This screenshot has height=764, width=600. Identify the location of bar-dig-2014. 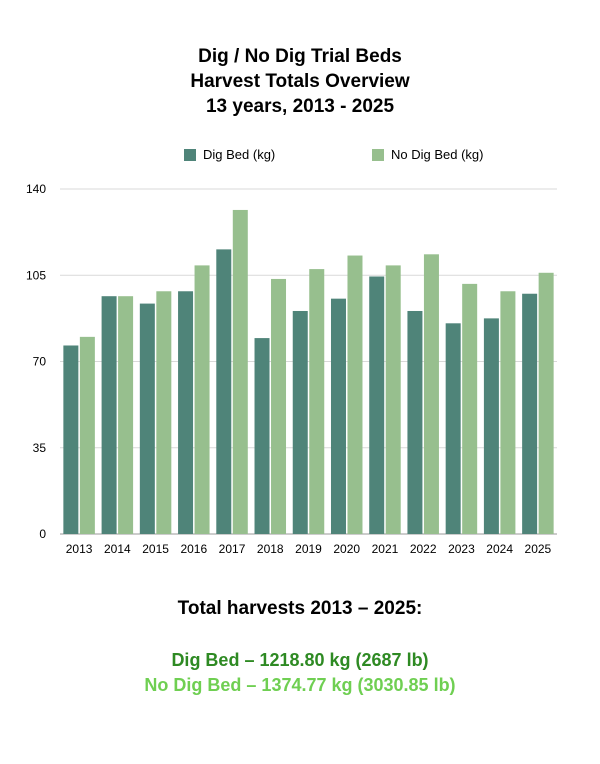
(109, 415).